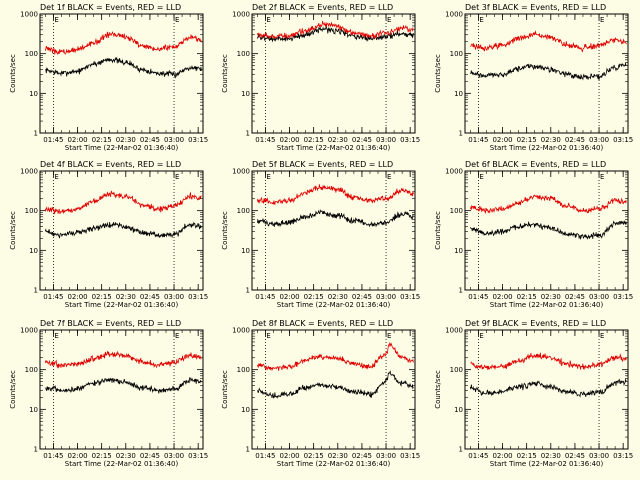  What do you see at coordinates (322, 7) in the screenshot?
I see `panel-title: Det 2f BLACK = Events, RED = LLD` at bounding box center [322, 7].